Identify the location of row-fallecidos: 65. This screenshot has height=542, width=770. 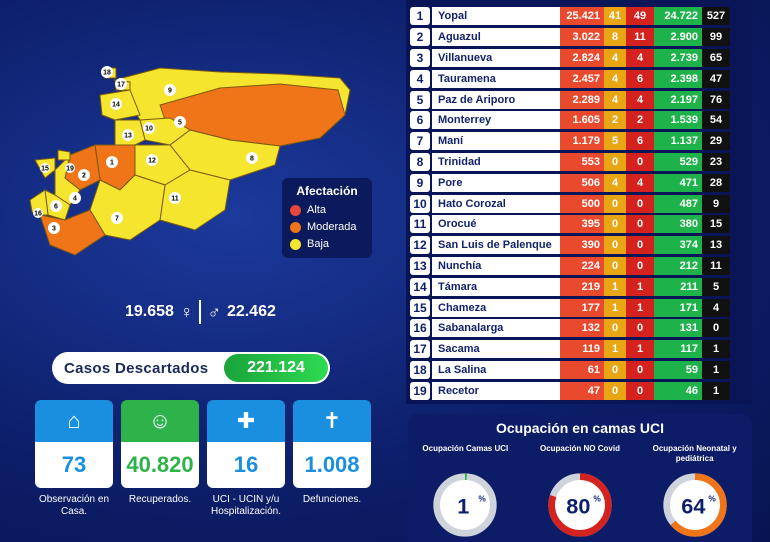
(716, 57).